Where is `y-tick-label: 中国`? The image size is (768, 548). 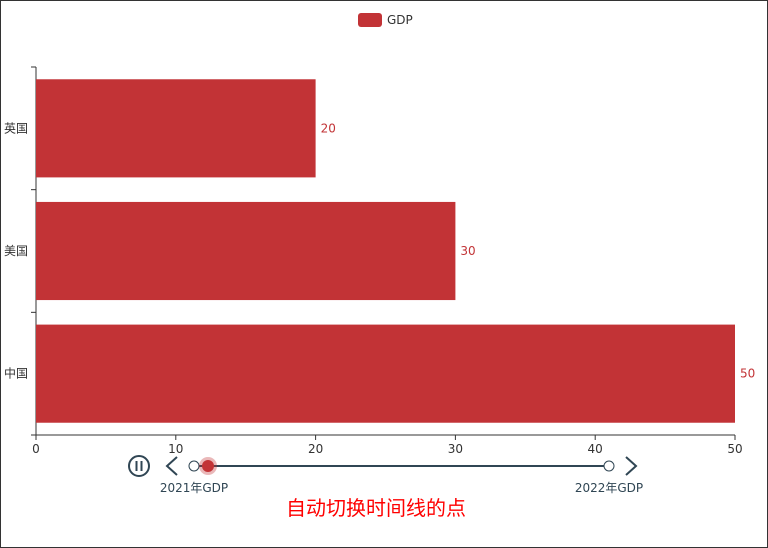
y-tick-label: 中国 is located at coordinates (16, 373).